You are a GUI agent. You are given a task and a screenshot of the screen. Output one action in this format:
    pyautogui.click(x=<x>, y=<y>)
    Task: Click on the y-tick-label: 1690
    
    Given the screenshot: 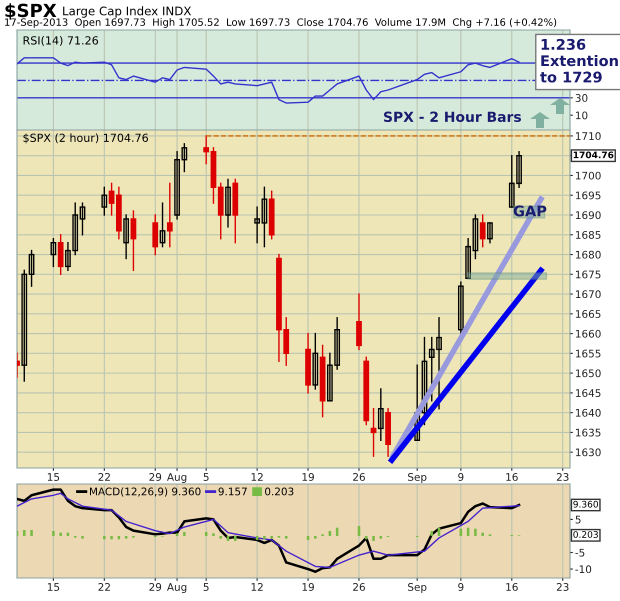 What is the action you would take?
    pyautogui.click(x=588, y=215)
    